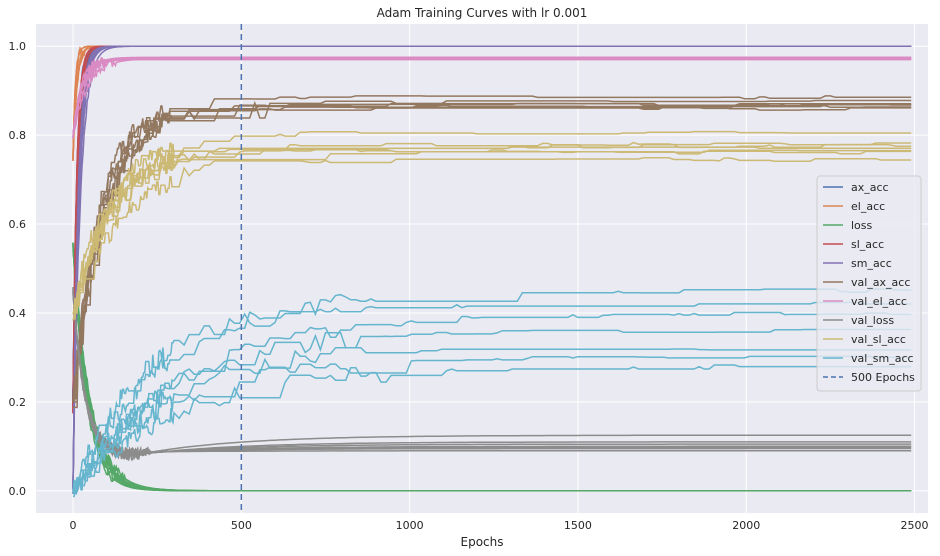 The image size is (940, 556). I want to click on legend-label: ax_acc, so click(870, 187).